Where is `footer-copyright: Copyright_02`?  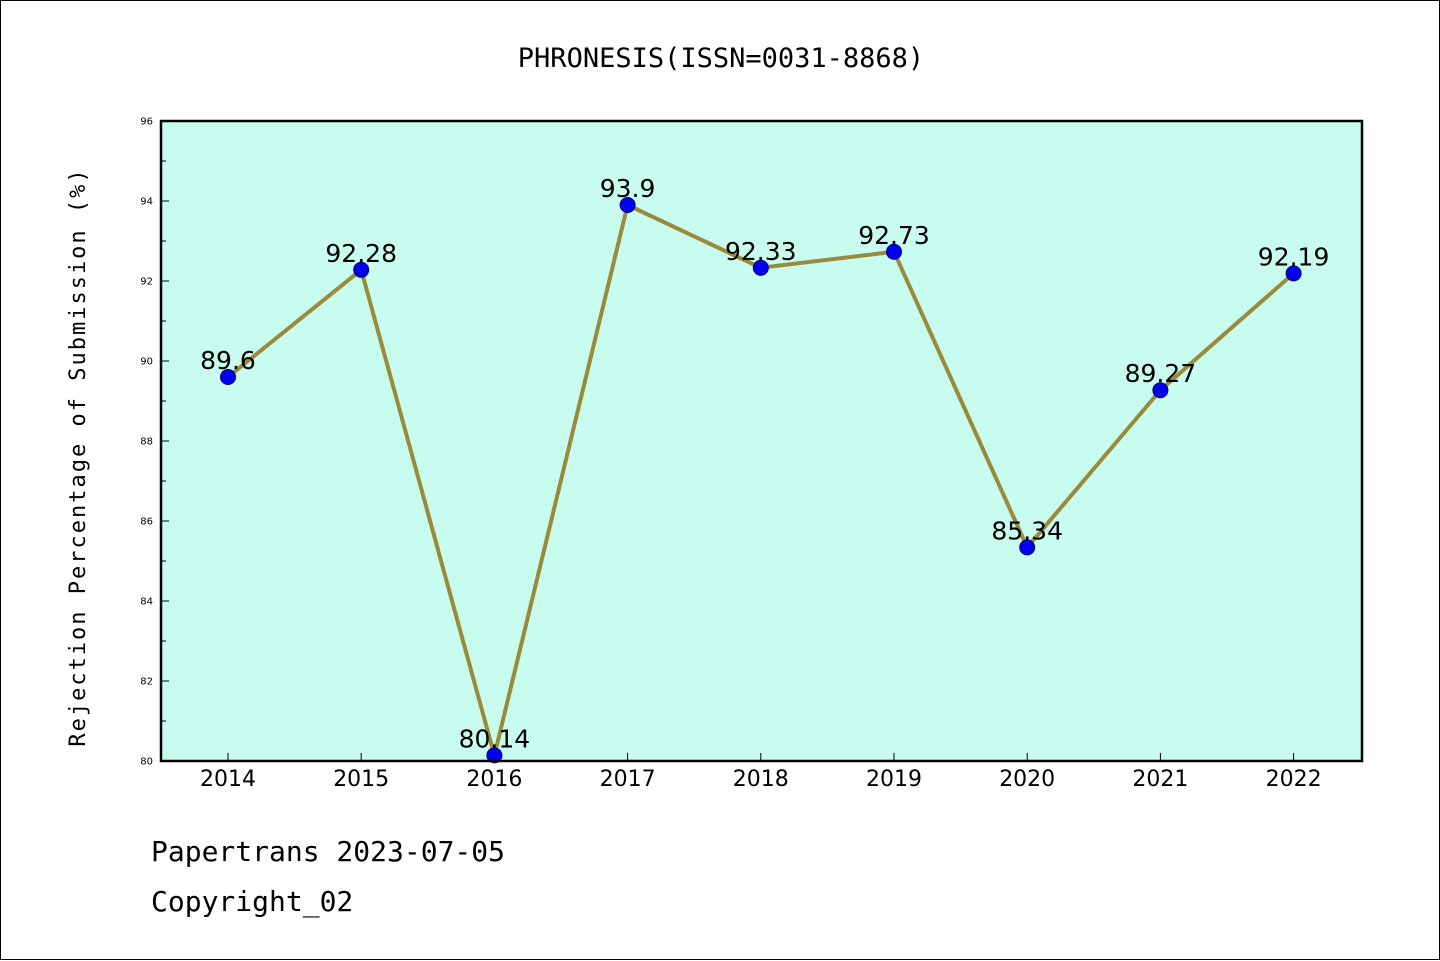
footer-copyright: Copyright_02 is located at coordinates (252, 901).